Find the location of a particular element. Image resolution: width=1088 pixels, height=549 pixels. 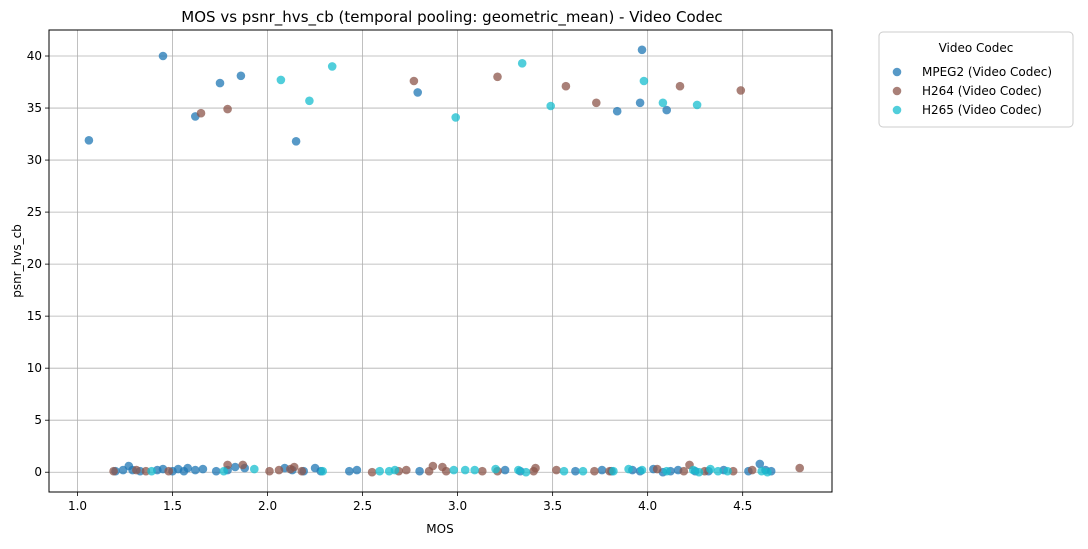

x-tick-label: 1.5 is located at coordinates (172, 506).